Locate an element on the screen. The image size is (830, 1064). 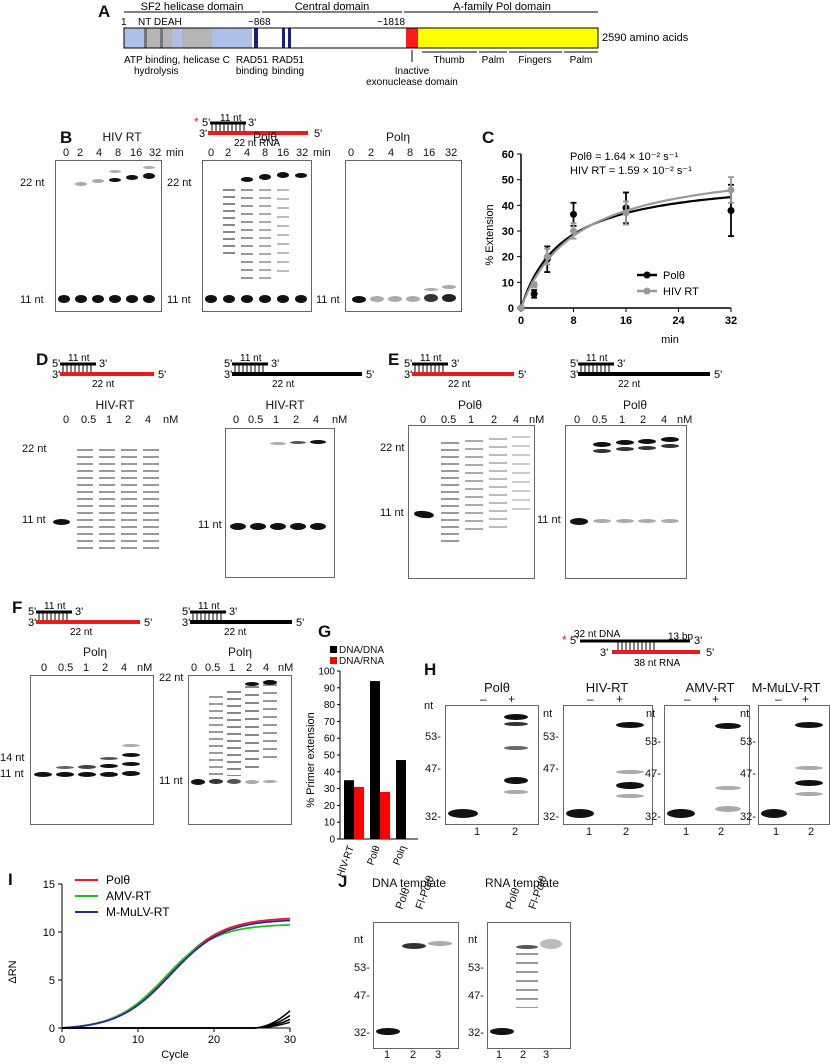
svg-text: 22 nt RNA is located at coordinates (257, 143).